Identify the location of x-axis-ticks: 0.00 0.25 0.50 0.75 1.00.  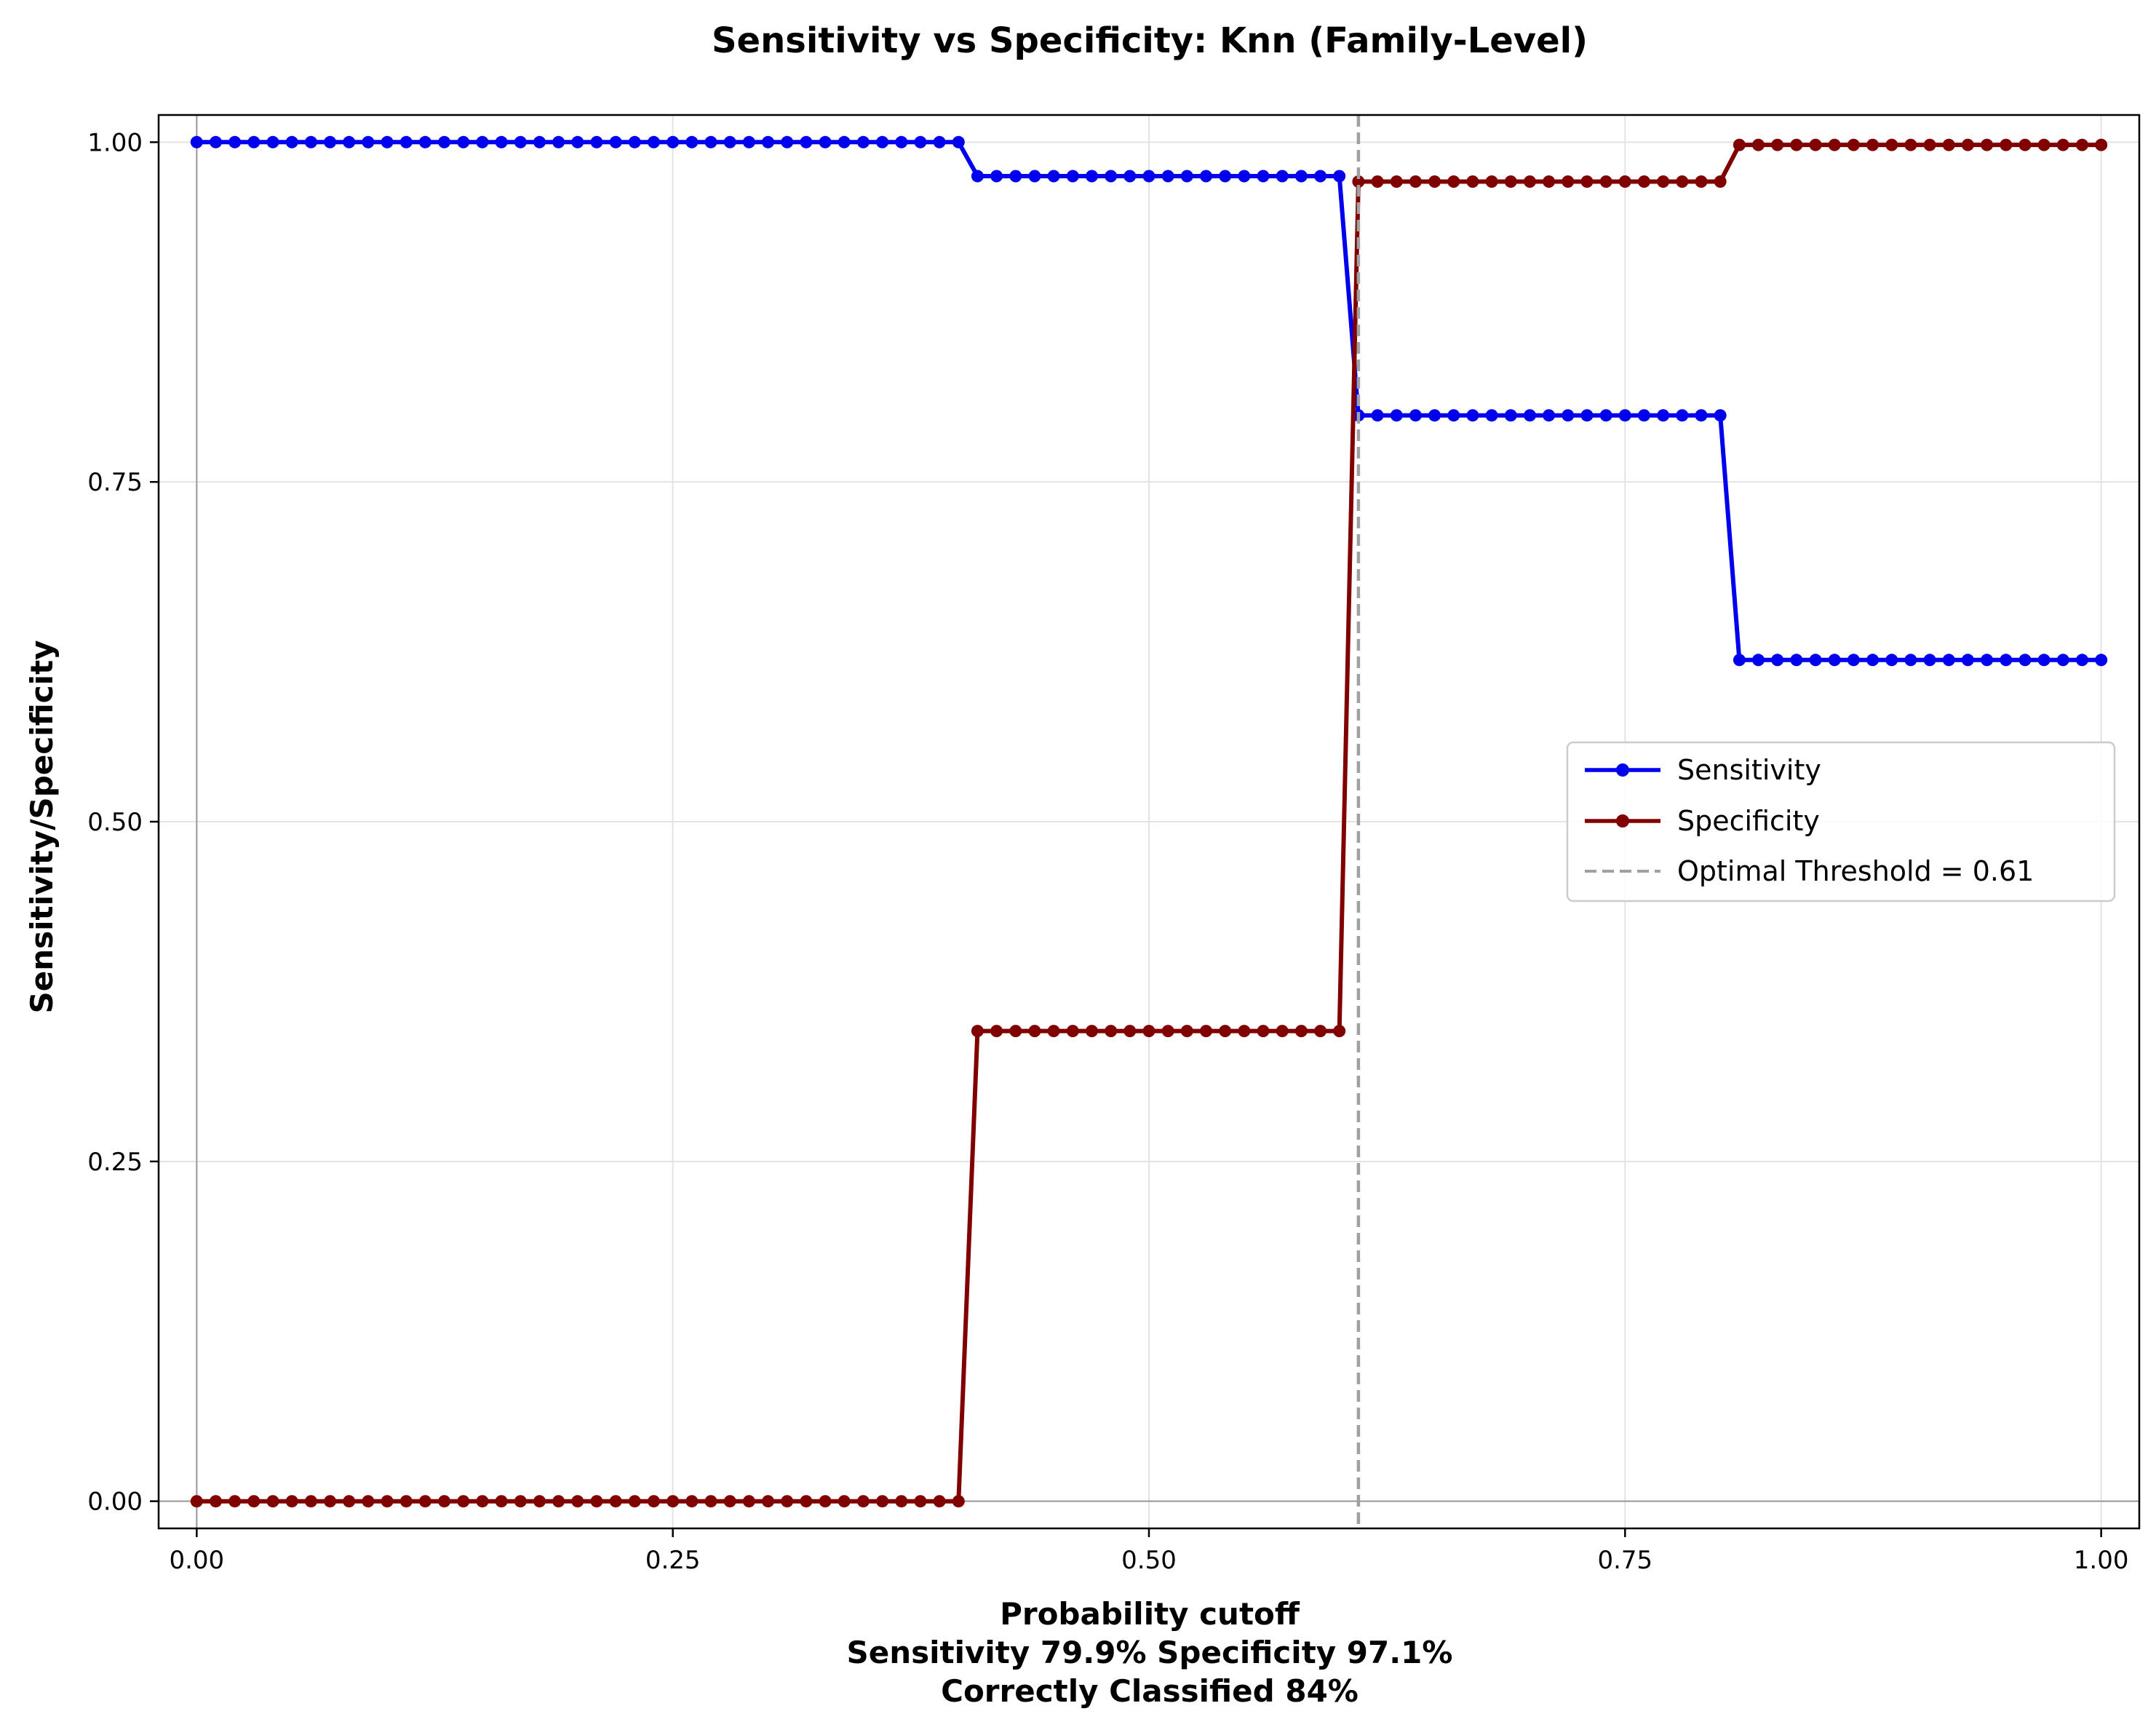
(1149, 1551).